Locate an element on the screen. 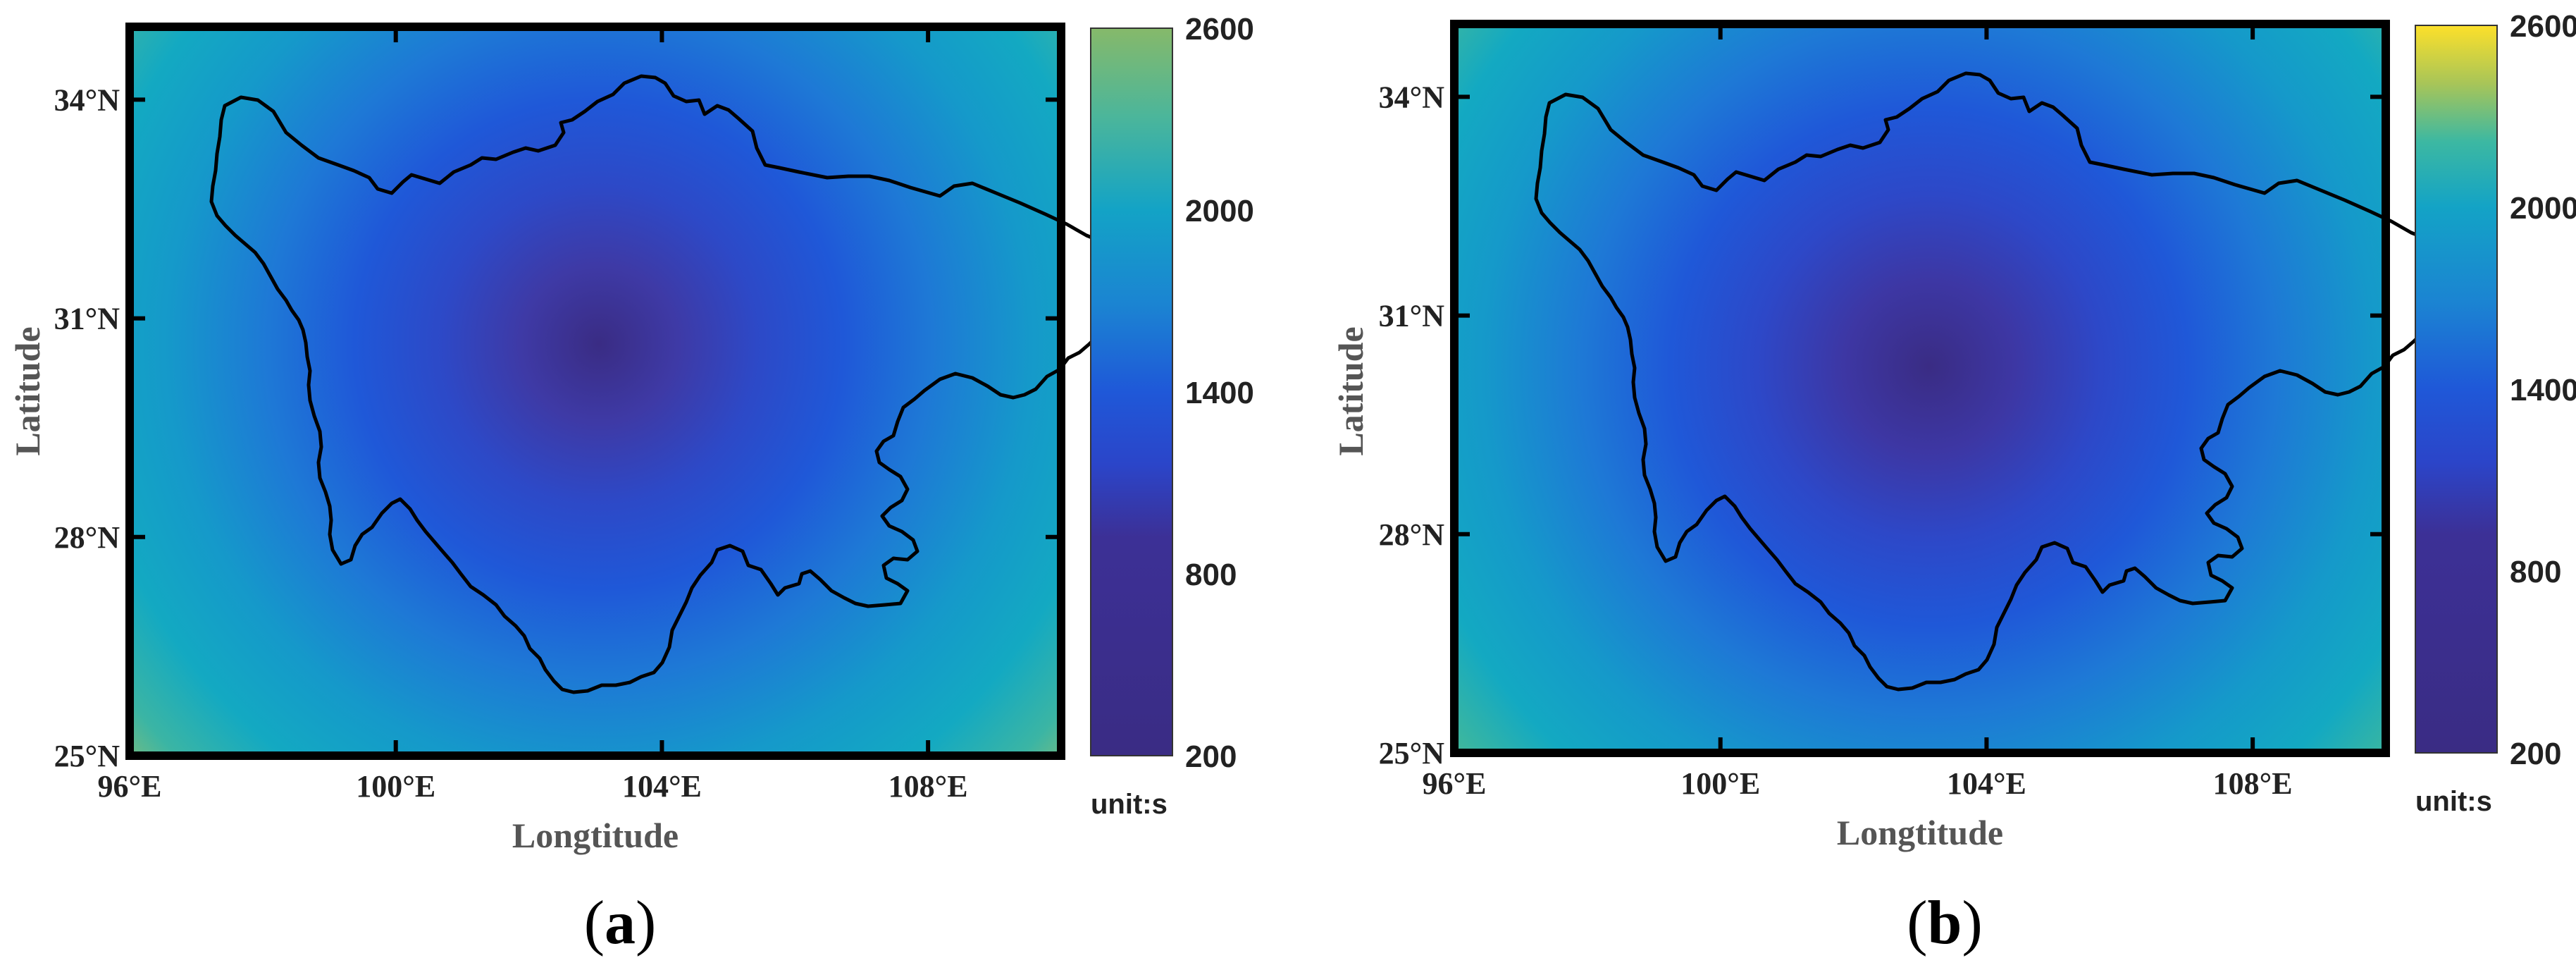  x-axis-title-b: Longtitude is located at coordinates (1920, 833).